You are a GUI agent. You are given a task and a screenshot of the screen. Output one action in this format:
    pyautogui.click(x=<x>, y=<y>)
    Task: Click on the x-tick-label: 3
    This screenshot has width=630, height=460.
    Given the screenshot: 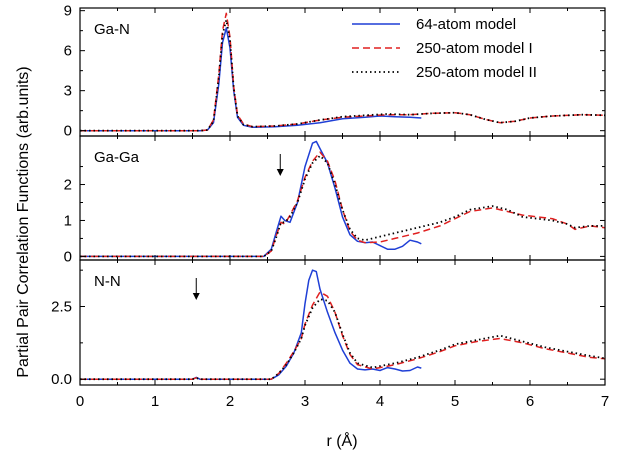 What is the action you would take?
    pyautogui.click(x=305, y=401)
    